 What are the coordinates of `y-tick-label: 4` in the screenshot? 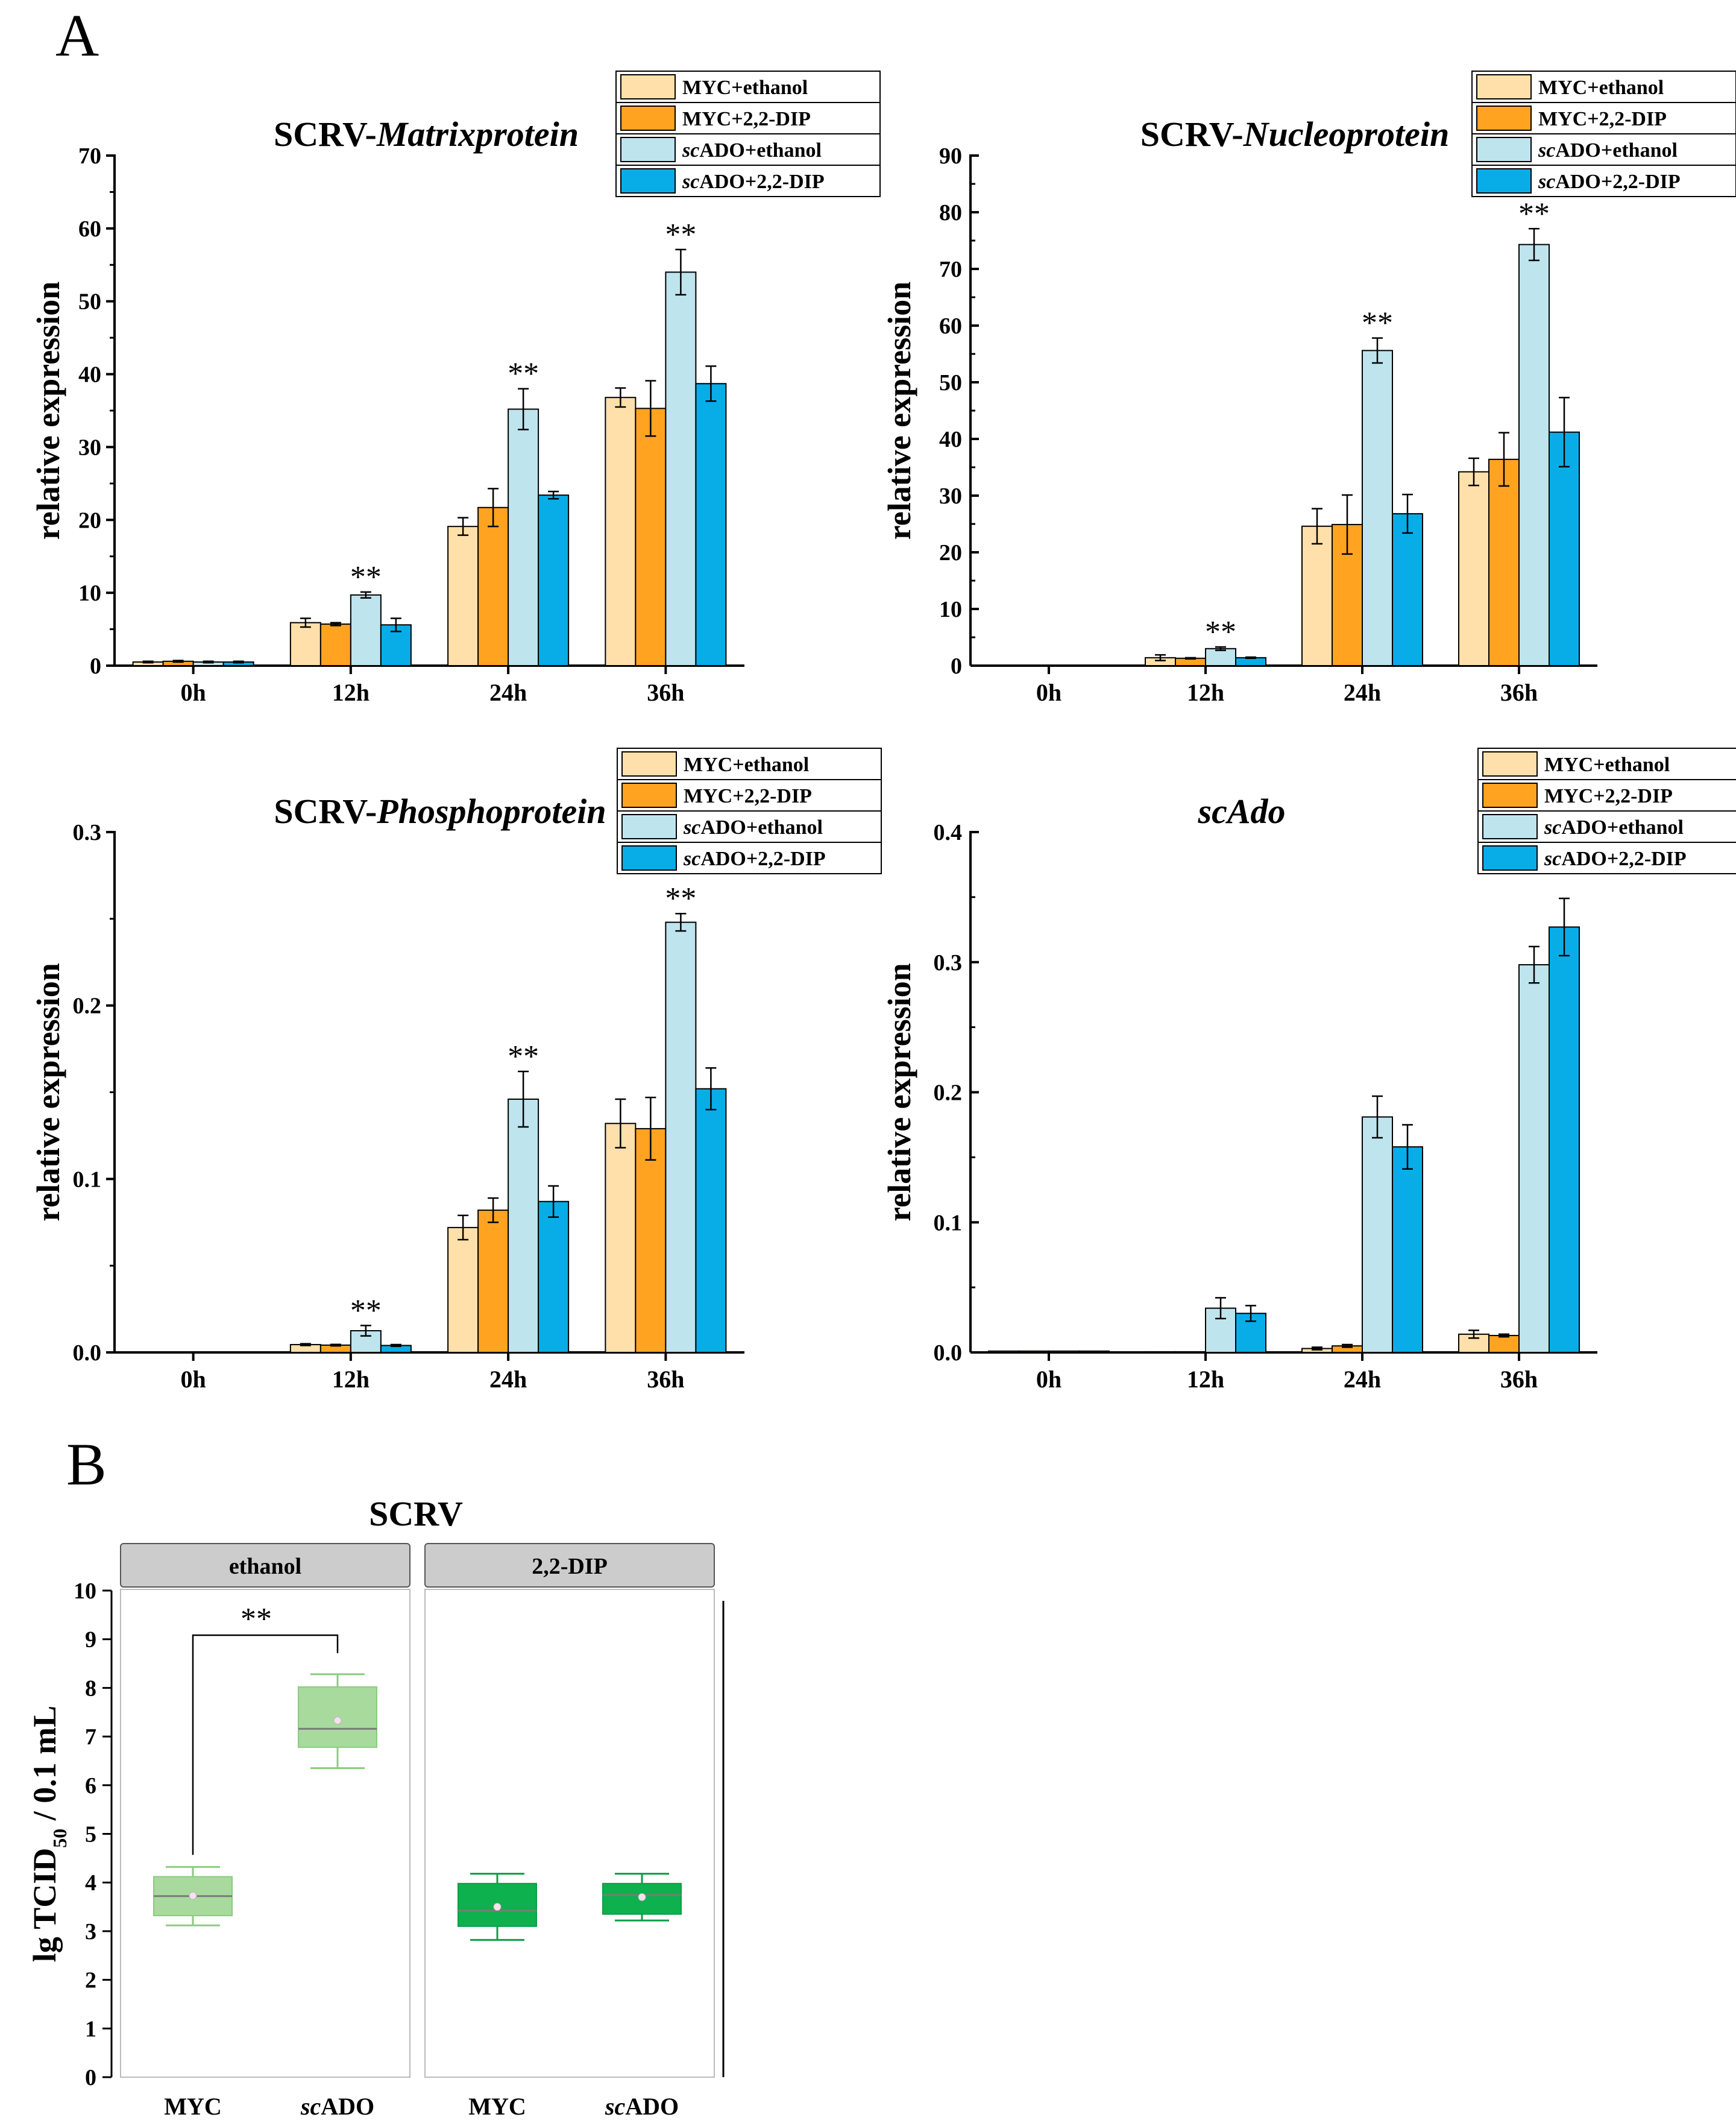 It's located at (90, 1883).